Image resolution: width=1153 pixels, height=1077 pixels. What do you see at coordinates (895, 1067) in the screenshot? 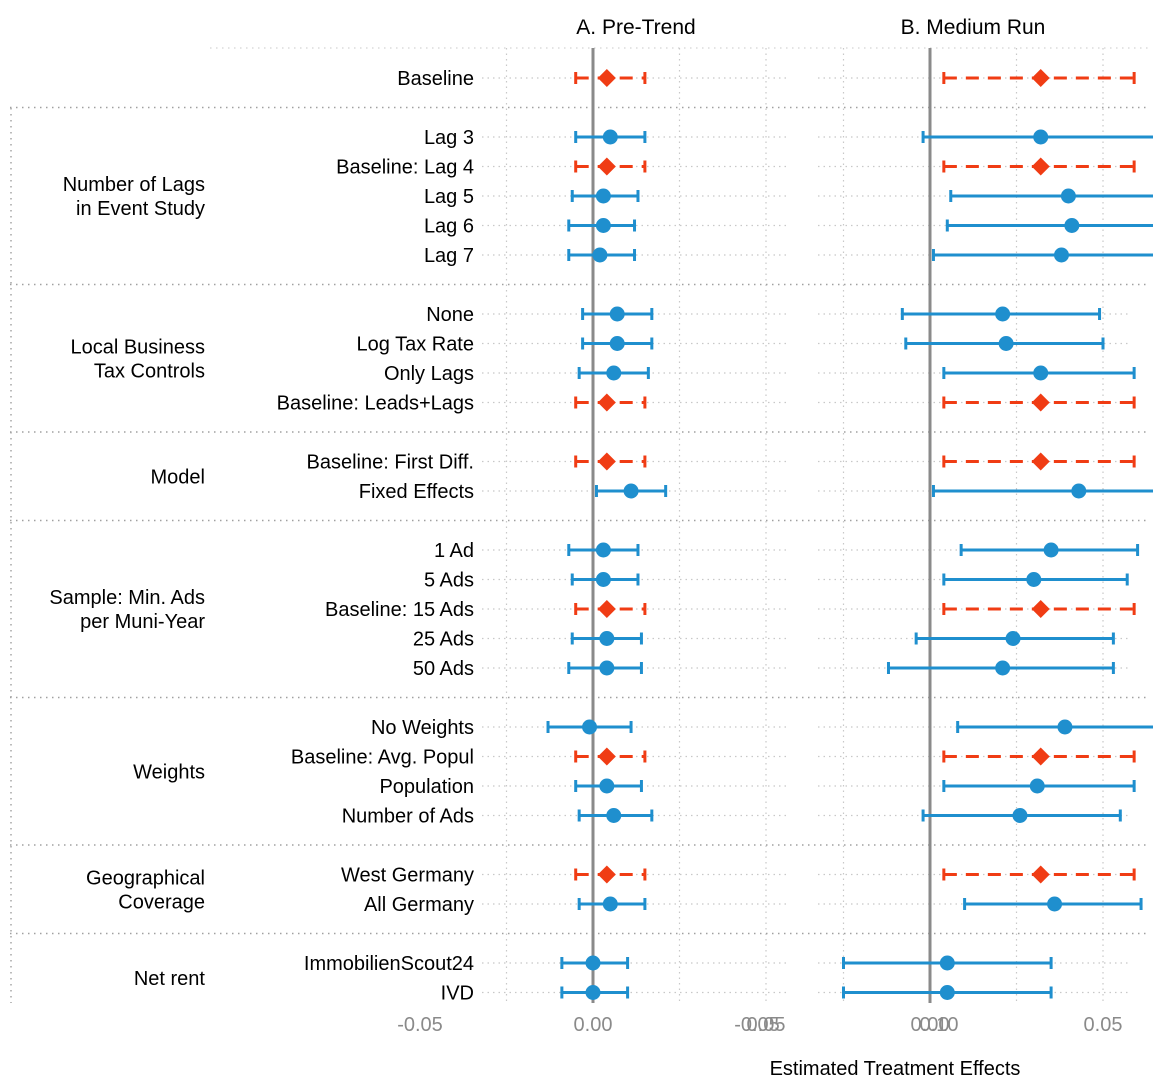
I see `x-axis-title: Estimated Treatment Effects` at bounding box center [895, 1067].